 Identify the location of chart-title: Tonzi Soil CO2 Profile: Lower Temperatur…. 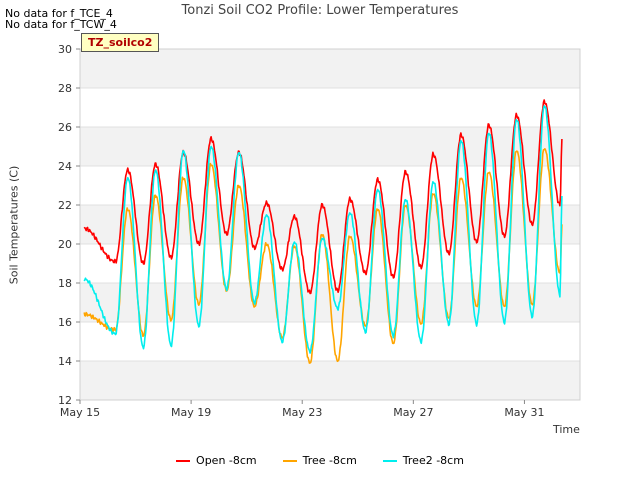
(320, 10).